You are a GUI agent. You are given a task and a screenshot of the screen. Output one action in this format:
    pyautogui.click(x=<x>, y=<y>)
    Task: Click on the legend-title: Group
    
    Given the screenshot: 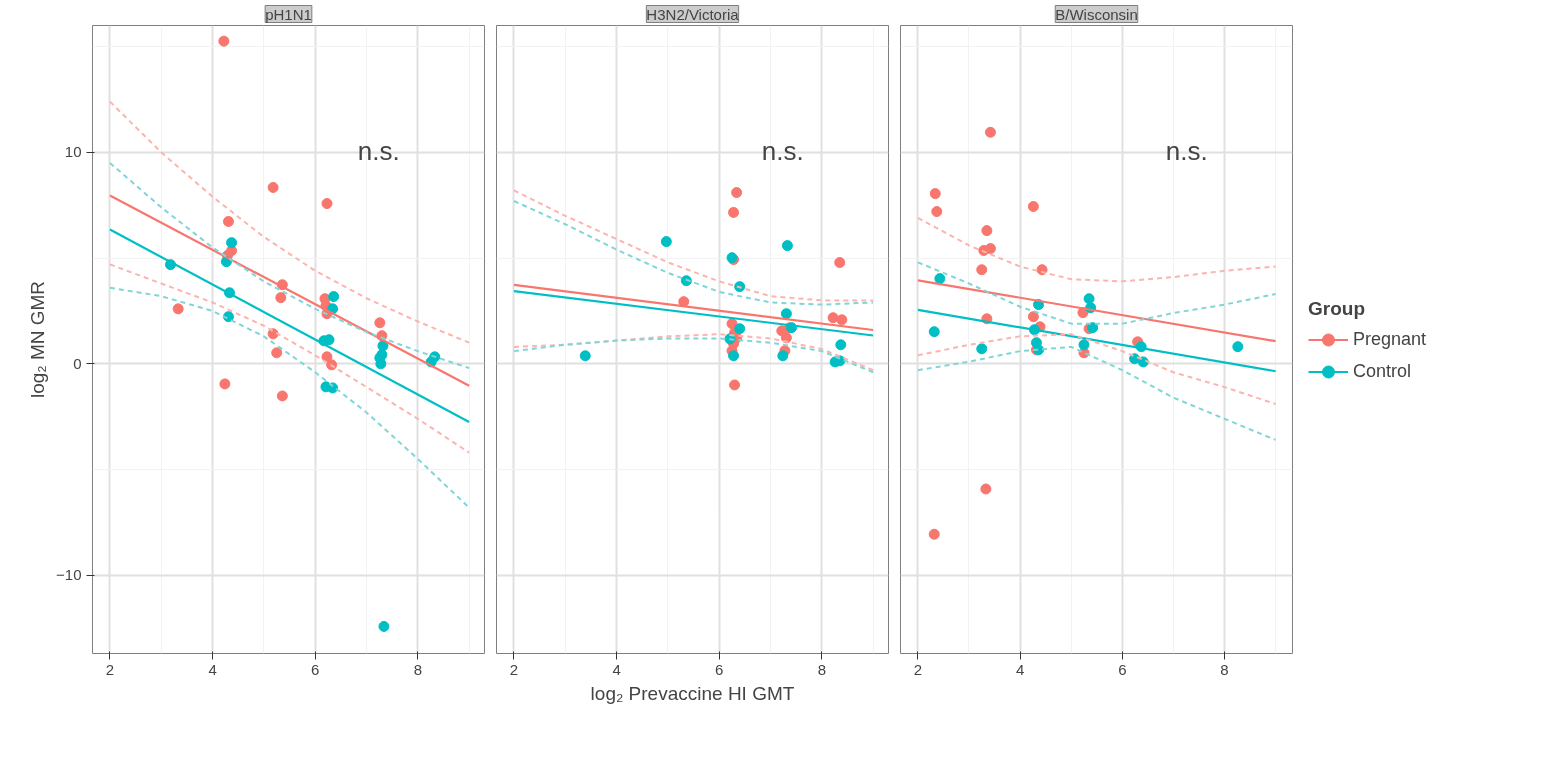 What is the action you would take?
    pyautogui.click(x=1337, y=308)
    